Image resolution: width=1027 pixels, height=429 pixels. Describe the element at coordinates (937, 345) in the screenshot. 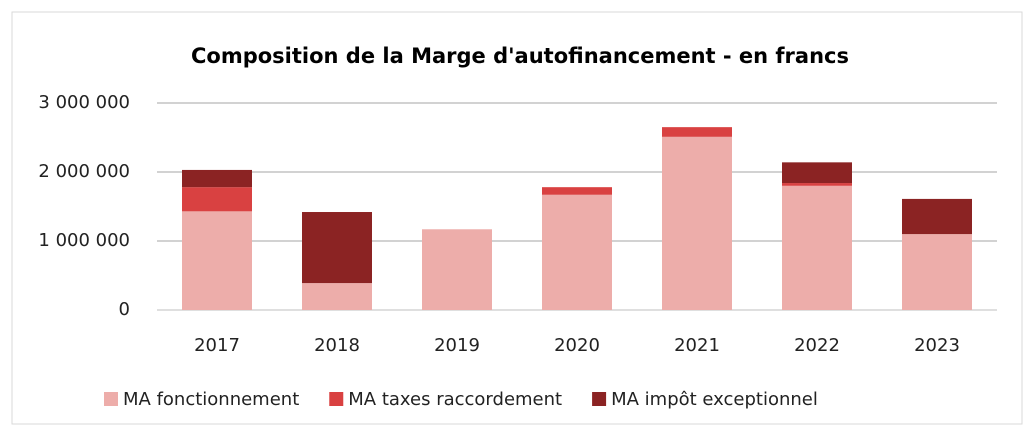

I see `x-tick-label: 2023` at that location.